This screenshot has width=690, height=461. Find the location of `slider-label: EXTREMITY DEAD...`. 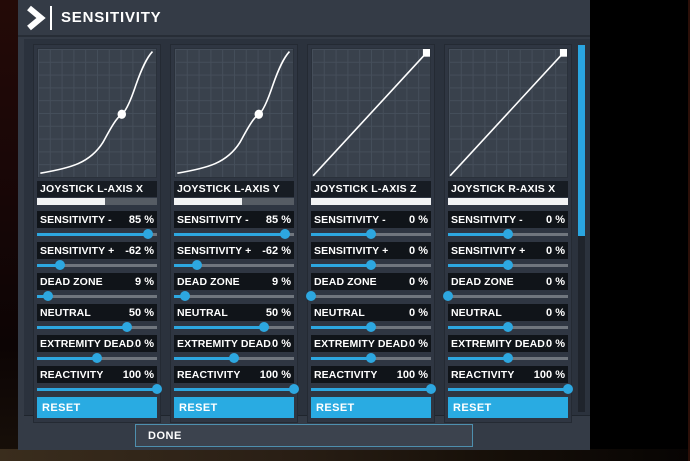

slider-label: EXTREMITY DEAD... is located at coordinates (499, 343).